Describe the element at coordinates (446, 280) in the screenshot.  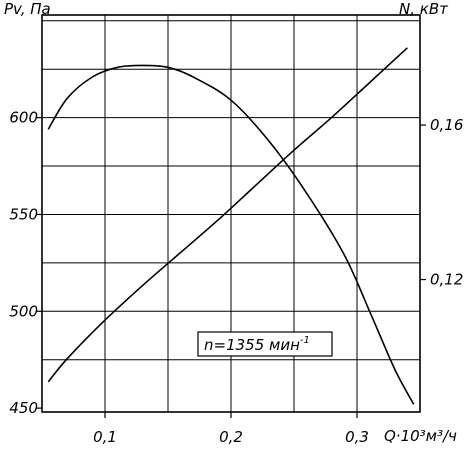
I see `y-right-tick-label: 0,12` at that location.